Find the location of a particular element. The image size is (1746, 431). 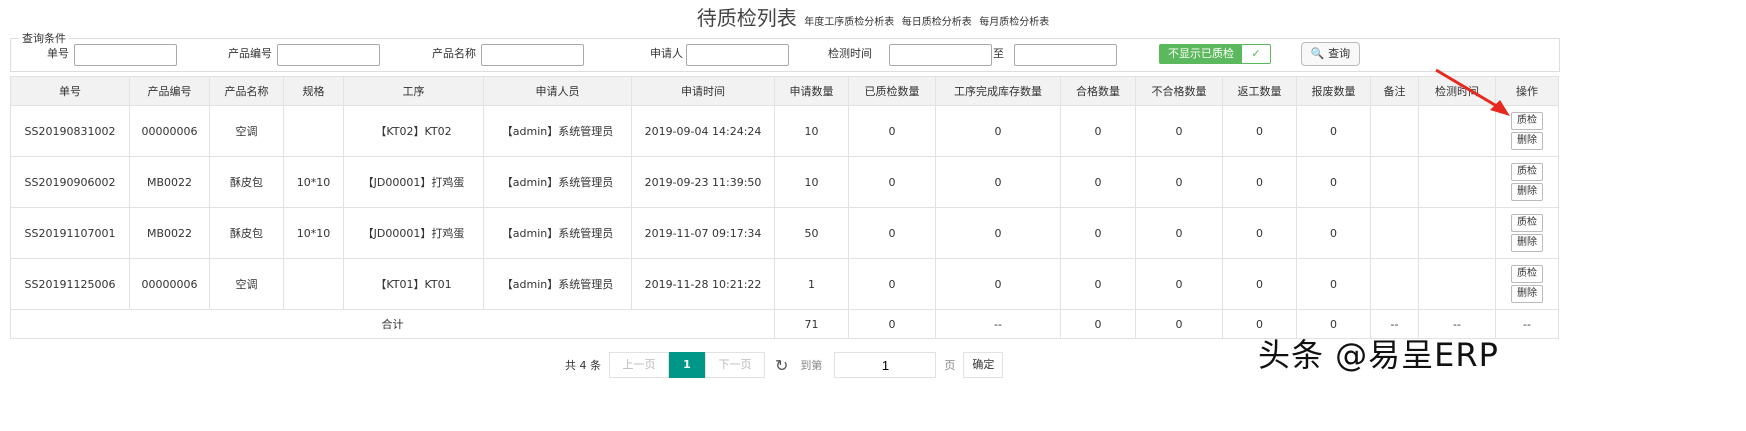

confirm-button: 确定 is located at coordinates (983, 365).